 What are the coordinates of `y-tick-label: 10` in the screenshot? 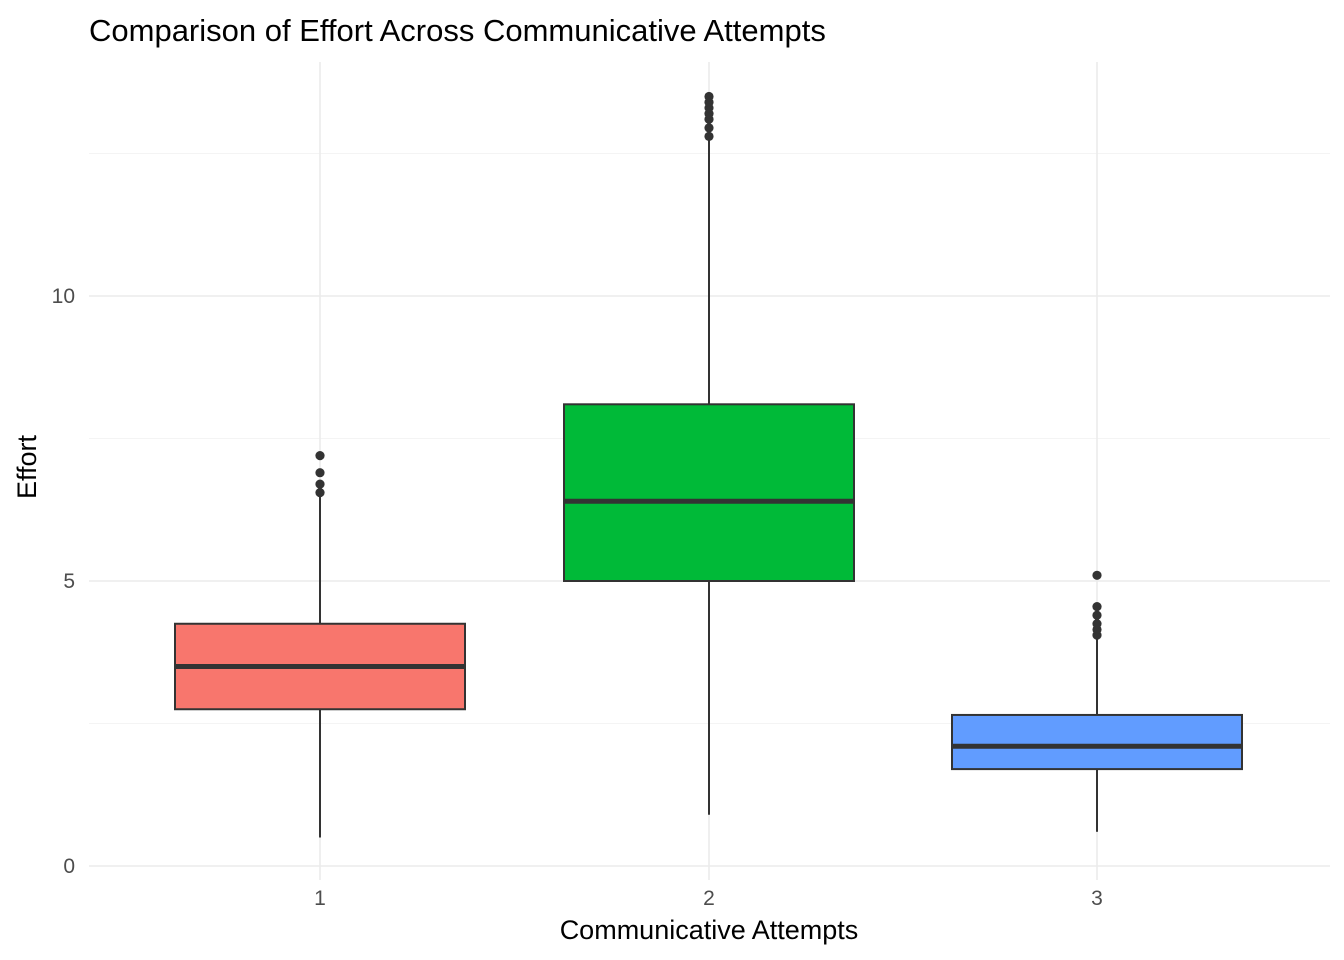 It's located at (63, 296).